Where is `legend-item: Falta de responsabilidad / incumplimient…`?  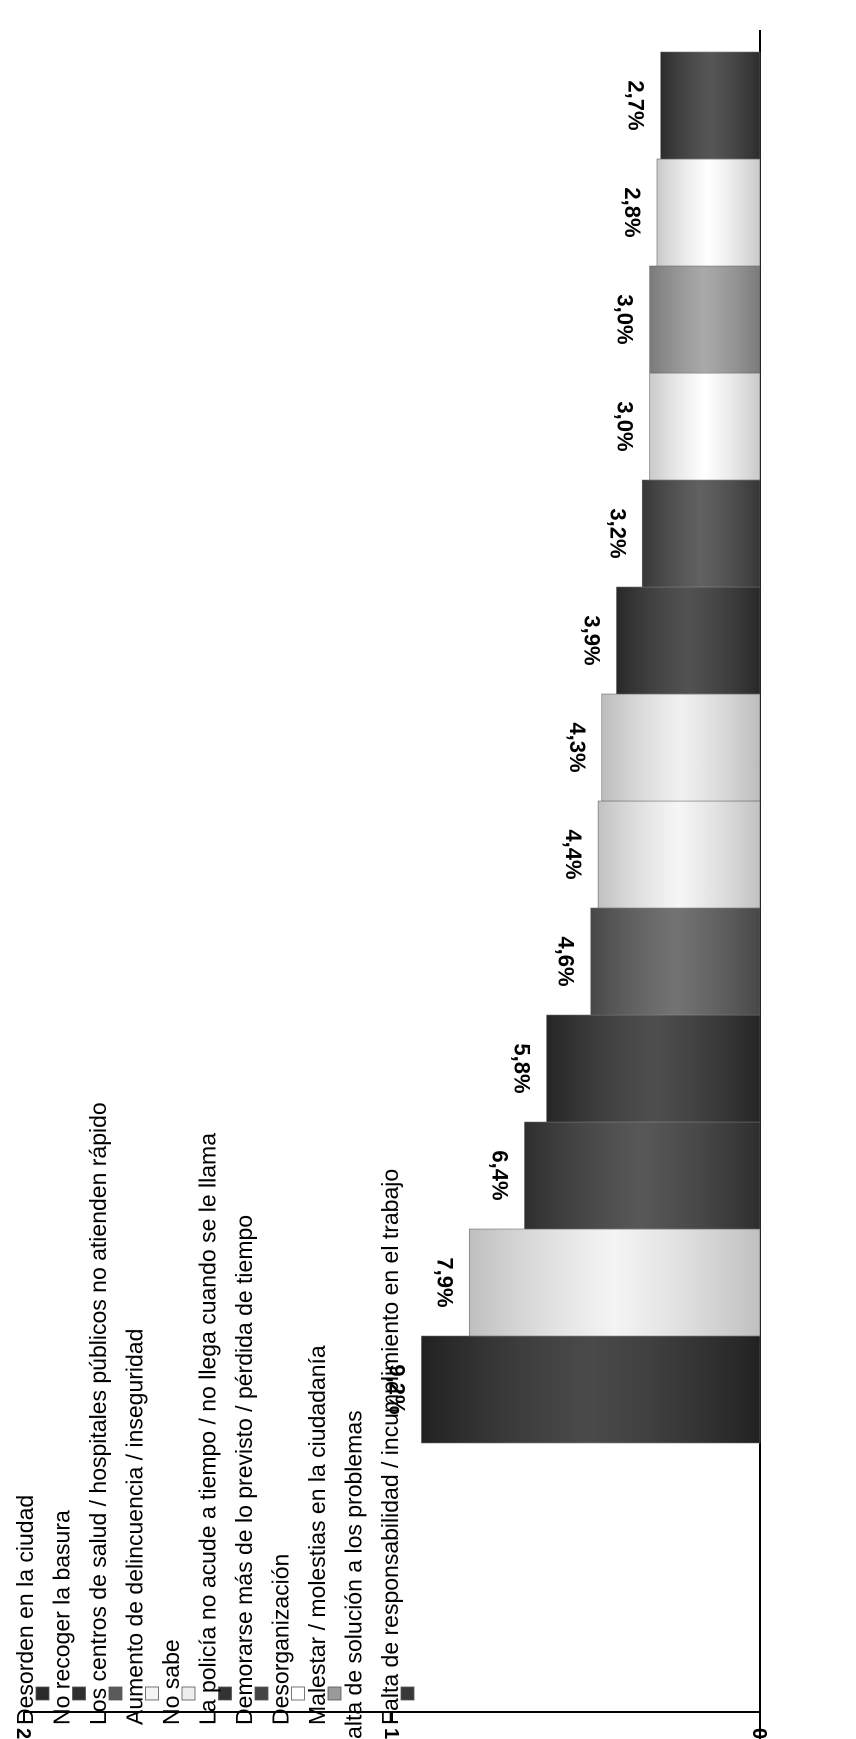 legend-item: Falta de responsabilidad / incumplimient… is located at coordinates (390, 1447).